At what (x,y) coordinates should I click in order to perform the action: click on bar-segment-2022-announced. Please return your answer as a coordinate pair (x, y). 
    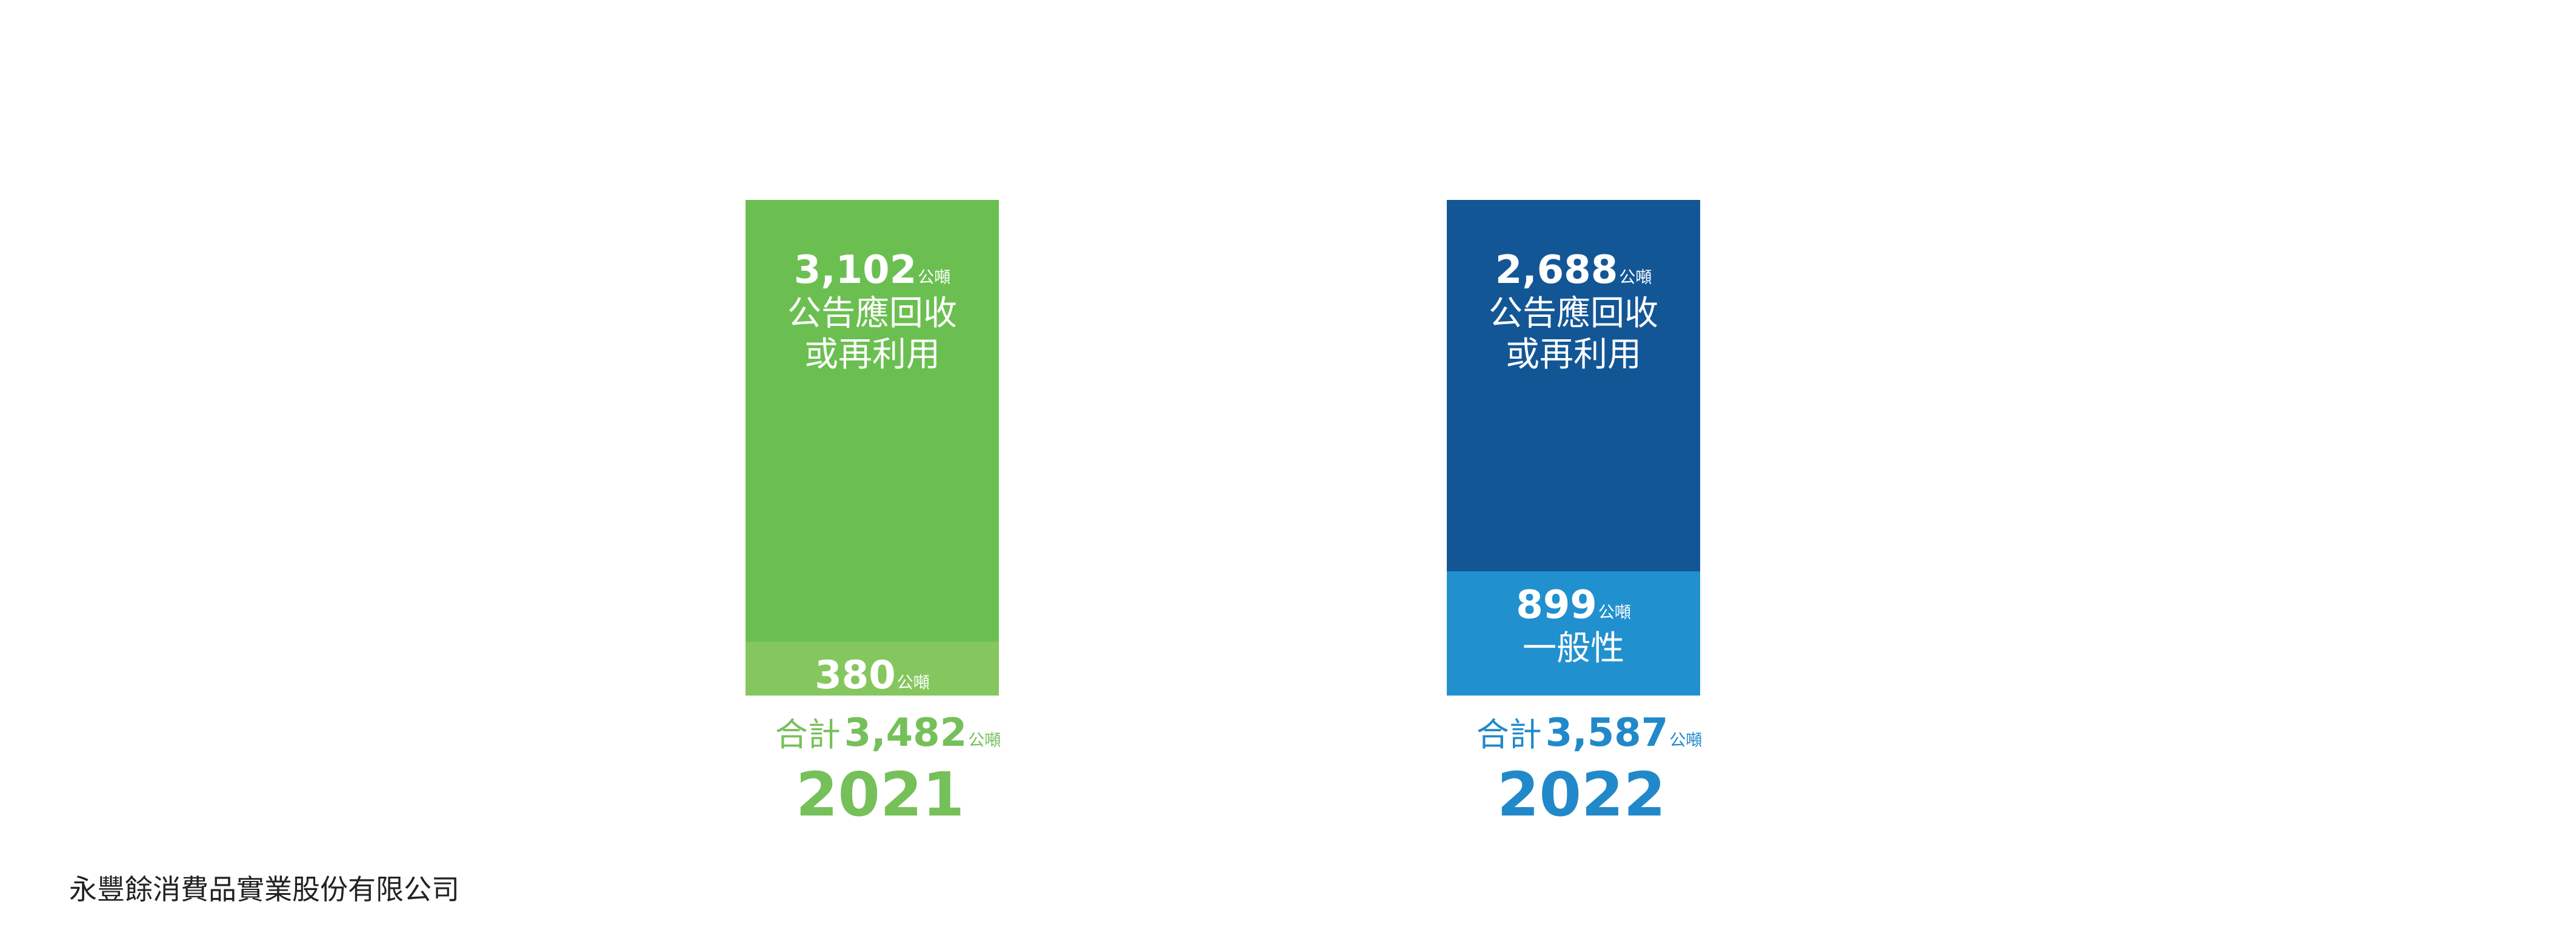
    Looking at the image, I should click on (1573, 385).